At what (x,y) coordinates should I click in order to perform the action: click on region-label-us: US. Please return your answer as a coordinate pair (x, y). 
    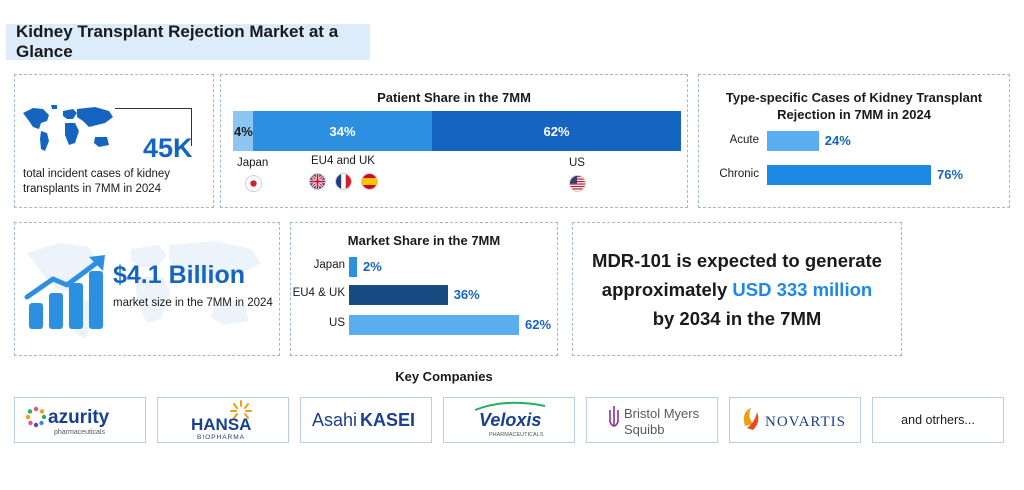
    Looking at the image, I should click on (577, 163).